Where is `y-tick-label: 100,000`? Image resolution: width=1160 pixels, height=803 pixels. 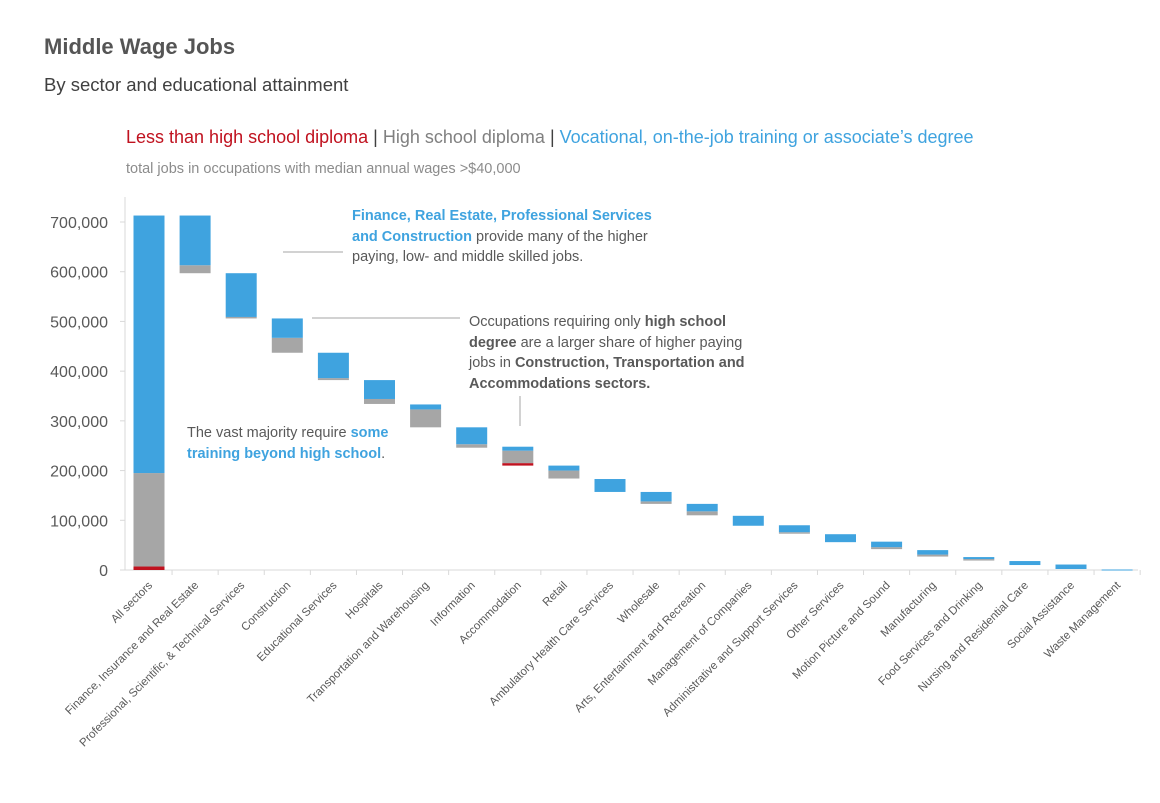 y-tick-label: 100,000 is located at coordinates (79, 521).